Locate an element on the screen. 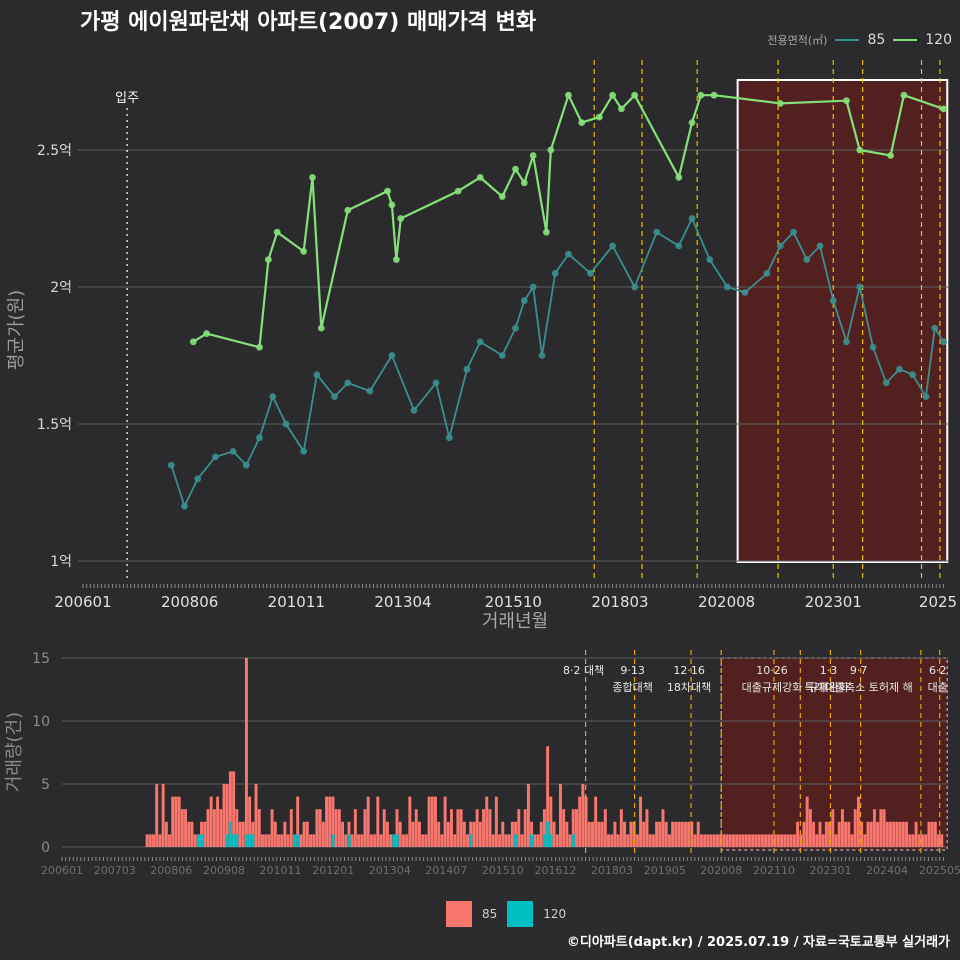 This screenshot has height=960, width=960. bar-x-tick-label: 202404 is located at coordinates (887, 870).